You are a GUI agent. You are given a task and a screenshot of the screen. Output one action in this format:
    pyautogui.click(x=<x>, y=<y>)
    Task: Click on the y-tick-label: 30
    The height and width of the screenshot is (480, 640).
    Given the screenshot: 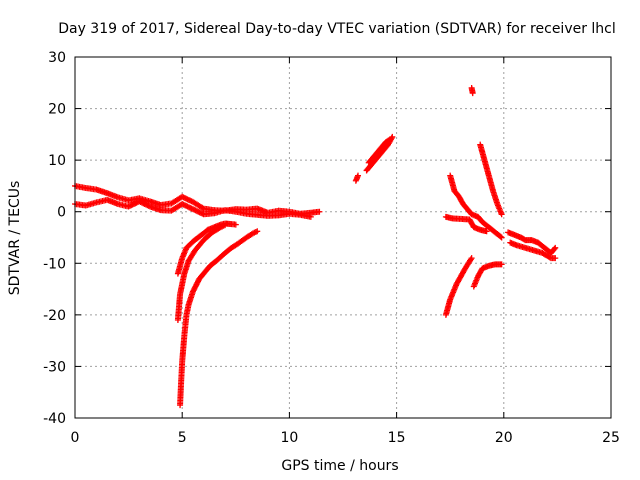 What is the action you would take?
    pyautogui.click(x=57, y=58)
    